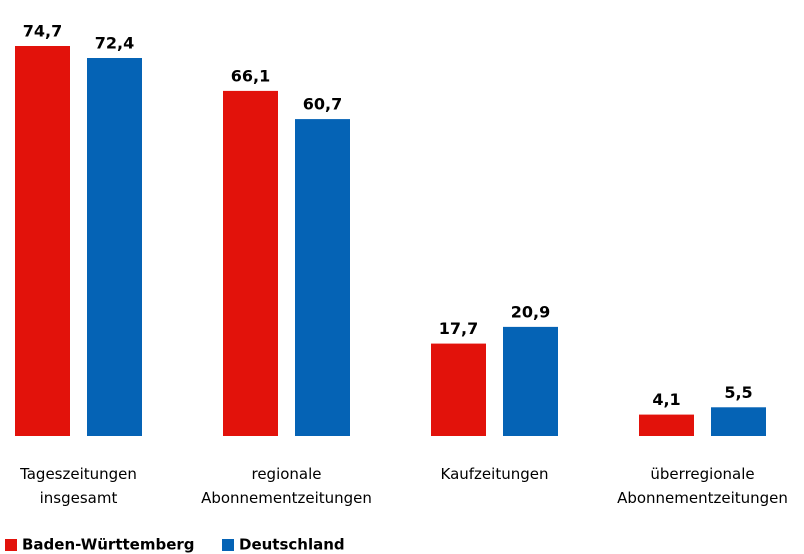  Describe the element at coordinates (495, 474) in the screenshot. I see `x-tick-label: Kaufzeitungen` at that location.